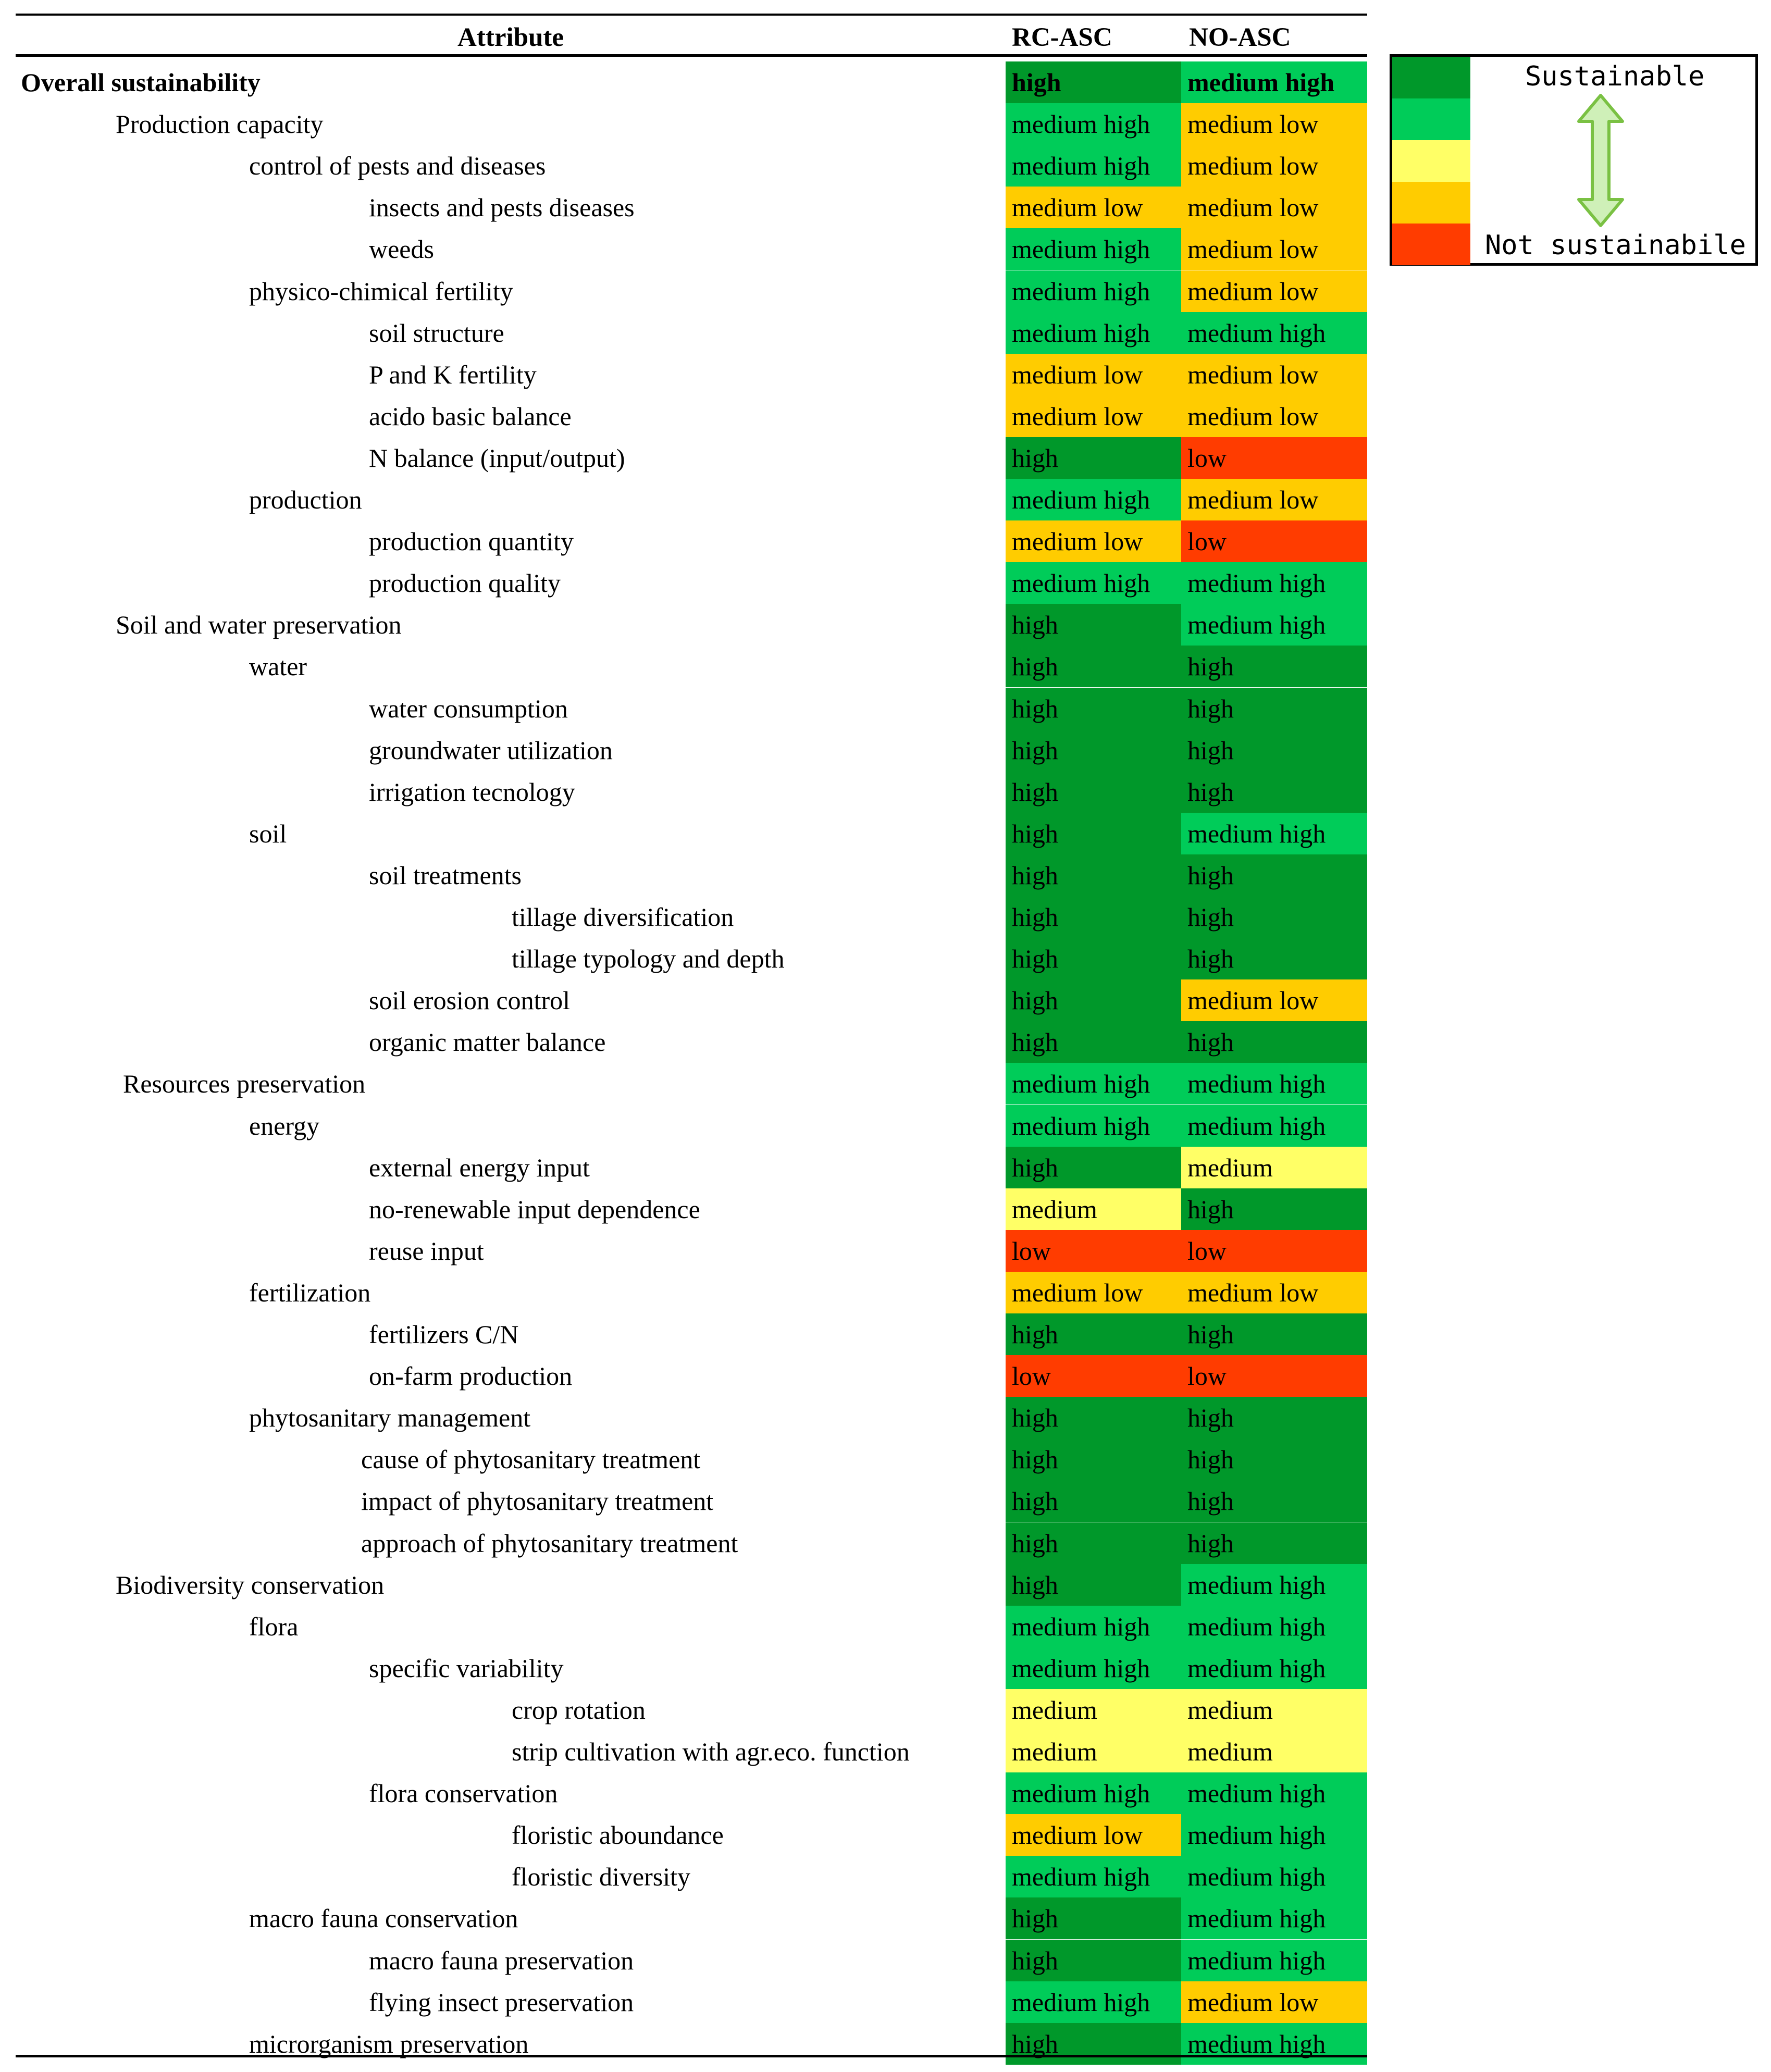 This screenshot has height=2072, width=1771. I want to click on attribute-label: strip cultivation with agr.eco. function, so click(711, 1752).